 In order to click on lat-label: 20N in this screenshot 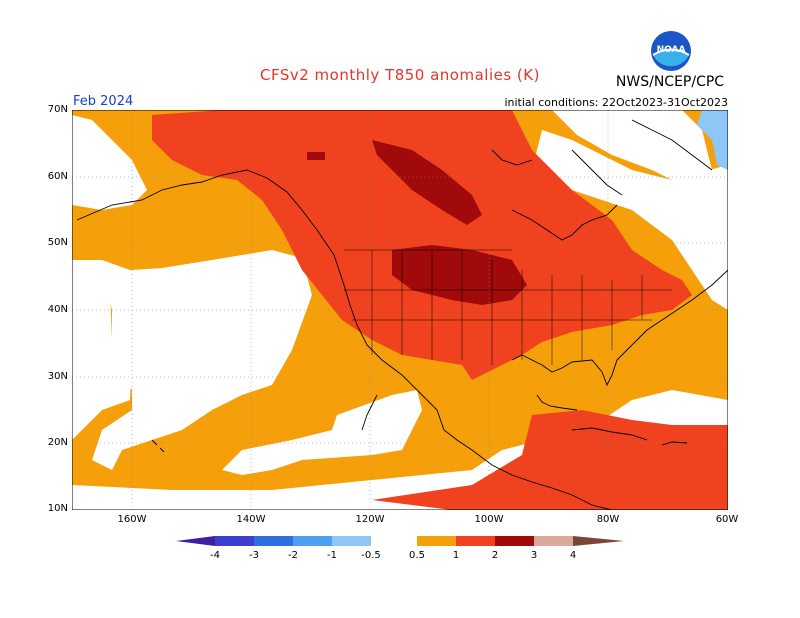, I will do `click(57, 442)`.